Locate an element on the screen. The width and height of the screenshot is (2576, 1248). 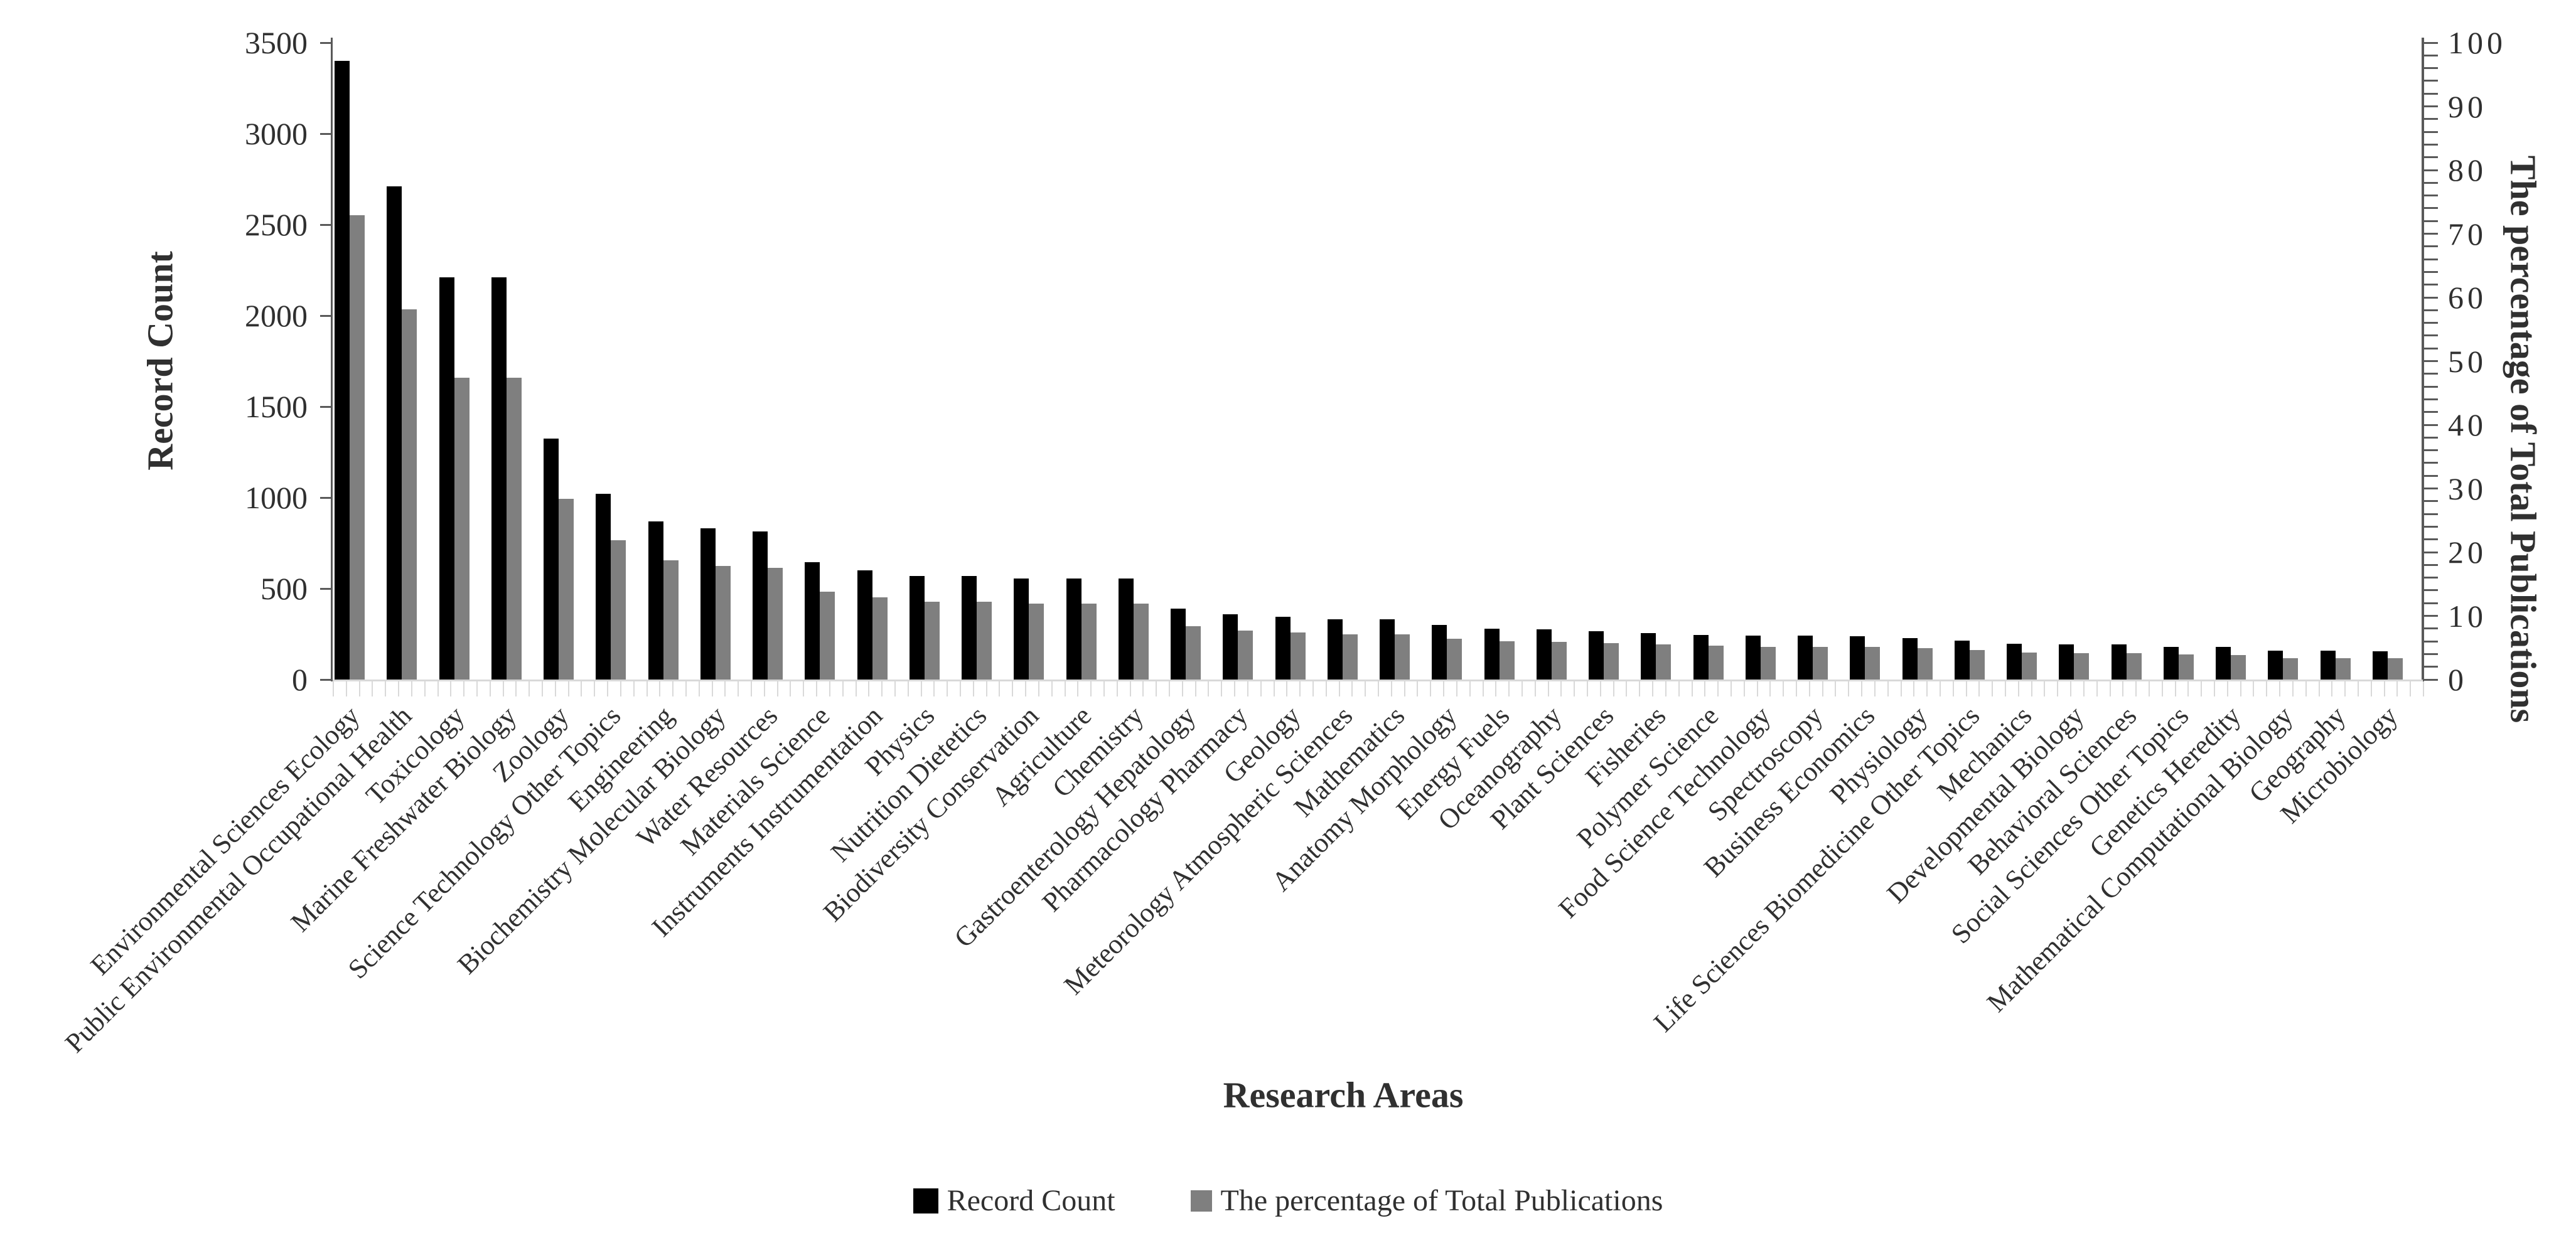
left-axis-tick-label: 2500 is located at coordinates (276, 224).